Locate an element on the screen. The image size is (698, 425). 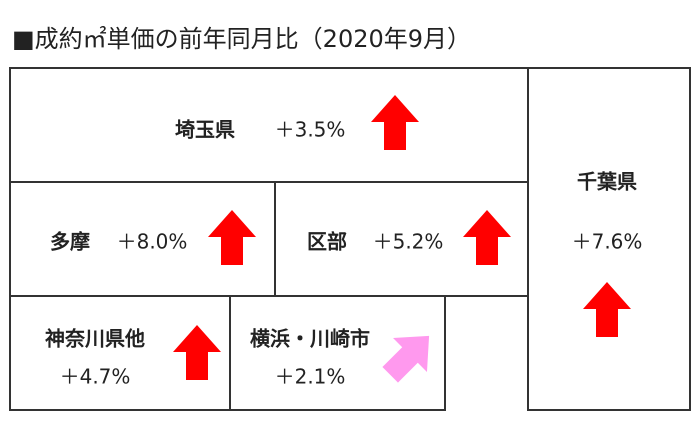
region-change: ＋2.1% is located at coordinates (310, 377).